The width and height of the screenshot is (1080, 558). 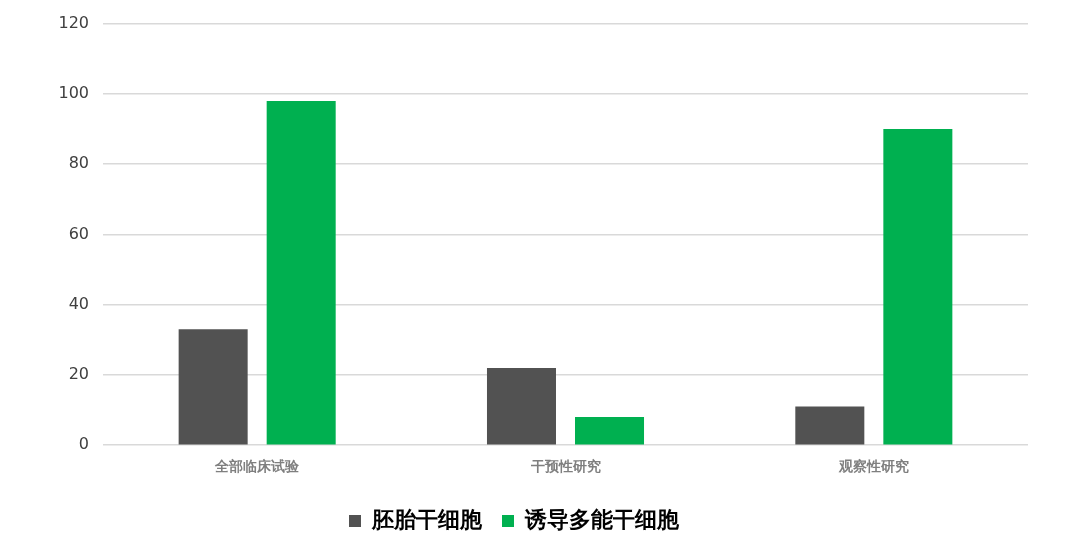 What do you see at coordinates (78, 374) in the screenshot?
I see `y-tick-label: 20` at bounding box center [78, 374].